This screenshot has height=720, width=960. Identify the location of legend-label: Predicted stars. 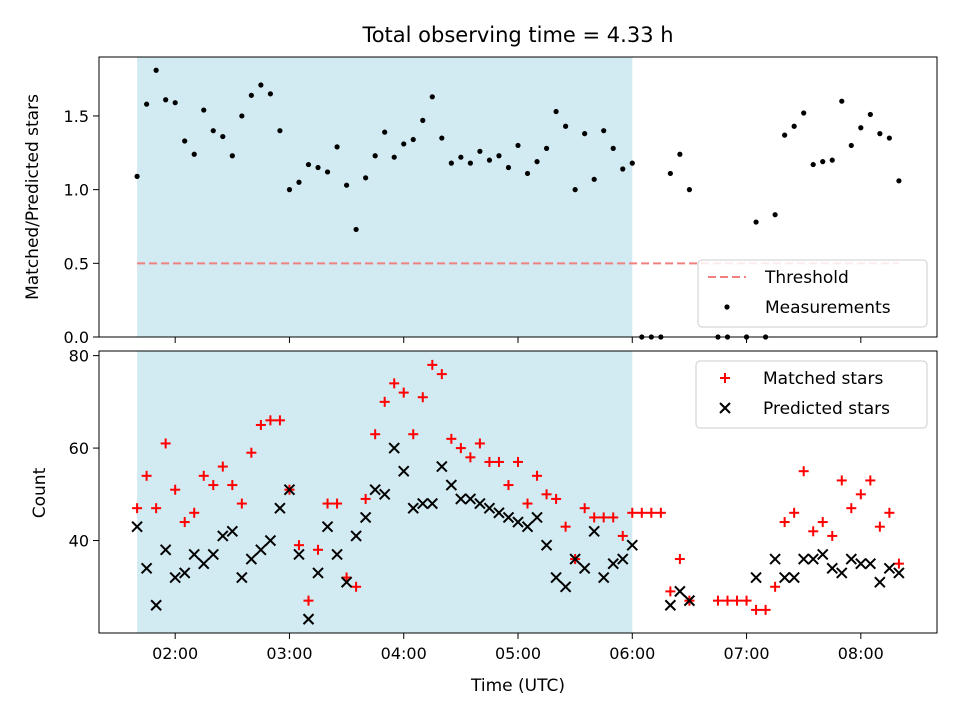
(826, 409).